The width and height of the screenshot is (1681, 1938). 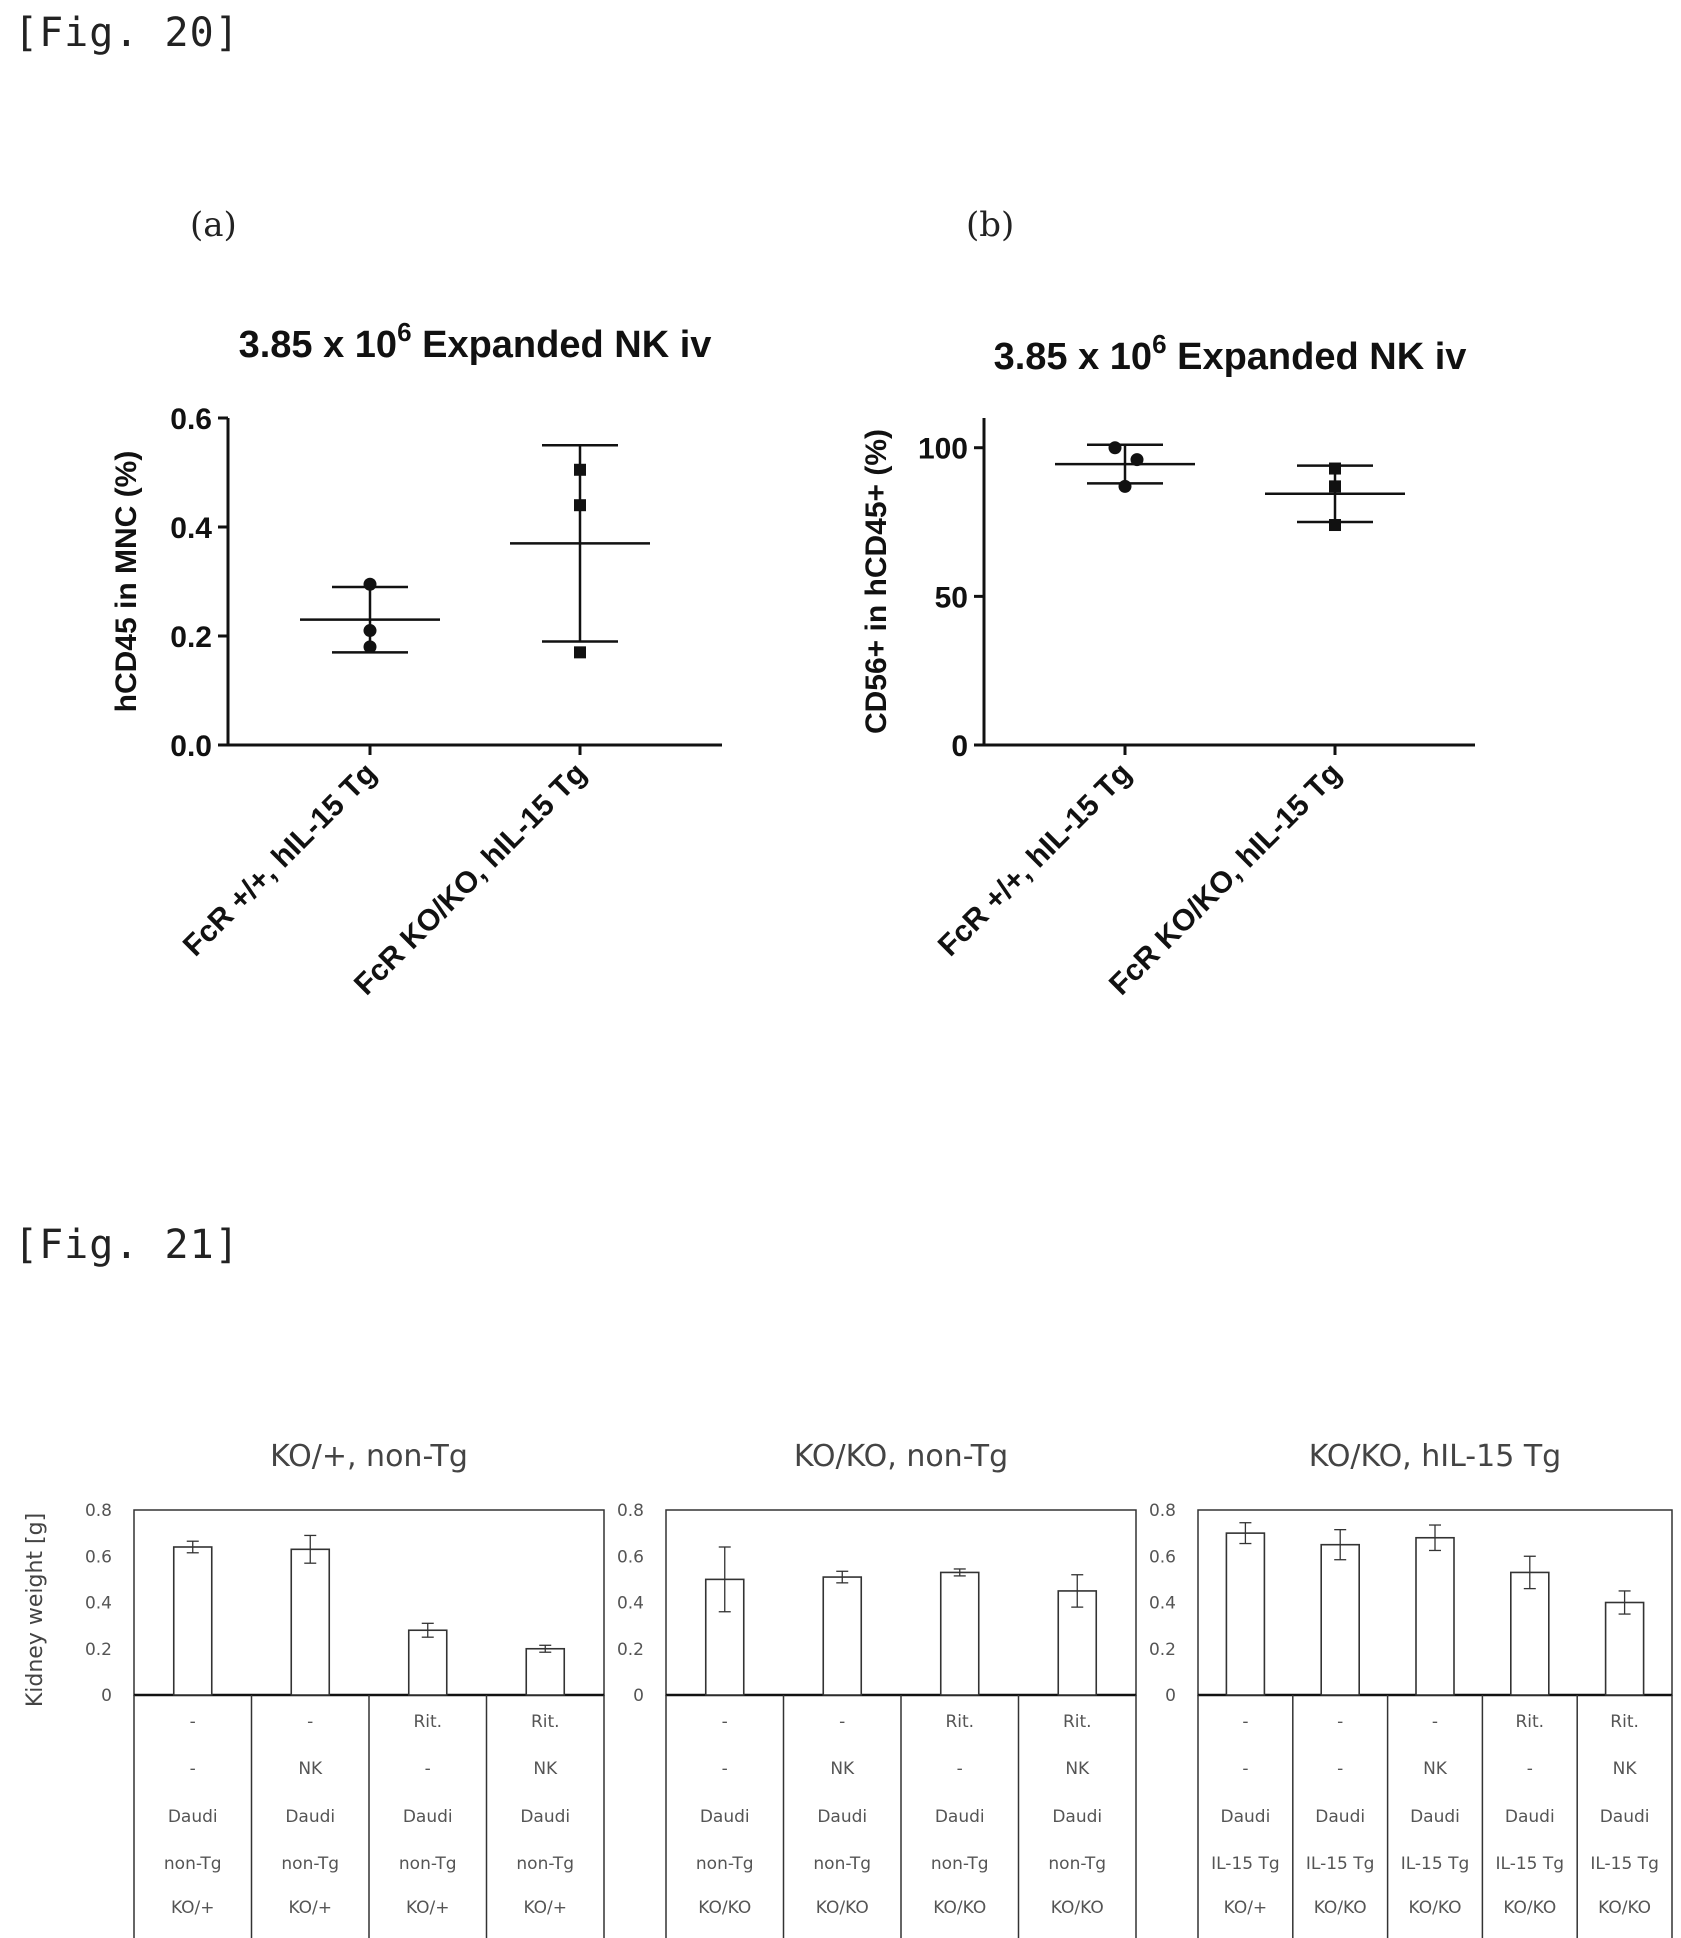 What do you see at coordinates (876, 581) in the screenshot?
I see `y-axis-label: CD56+ in hCD45+ (%)` at bounding box center [876, 581].